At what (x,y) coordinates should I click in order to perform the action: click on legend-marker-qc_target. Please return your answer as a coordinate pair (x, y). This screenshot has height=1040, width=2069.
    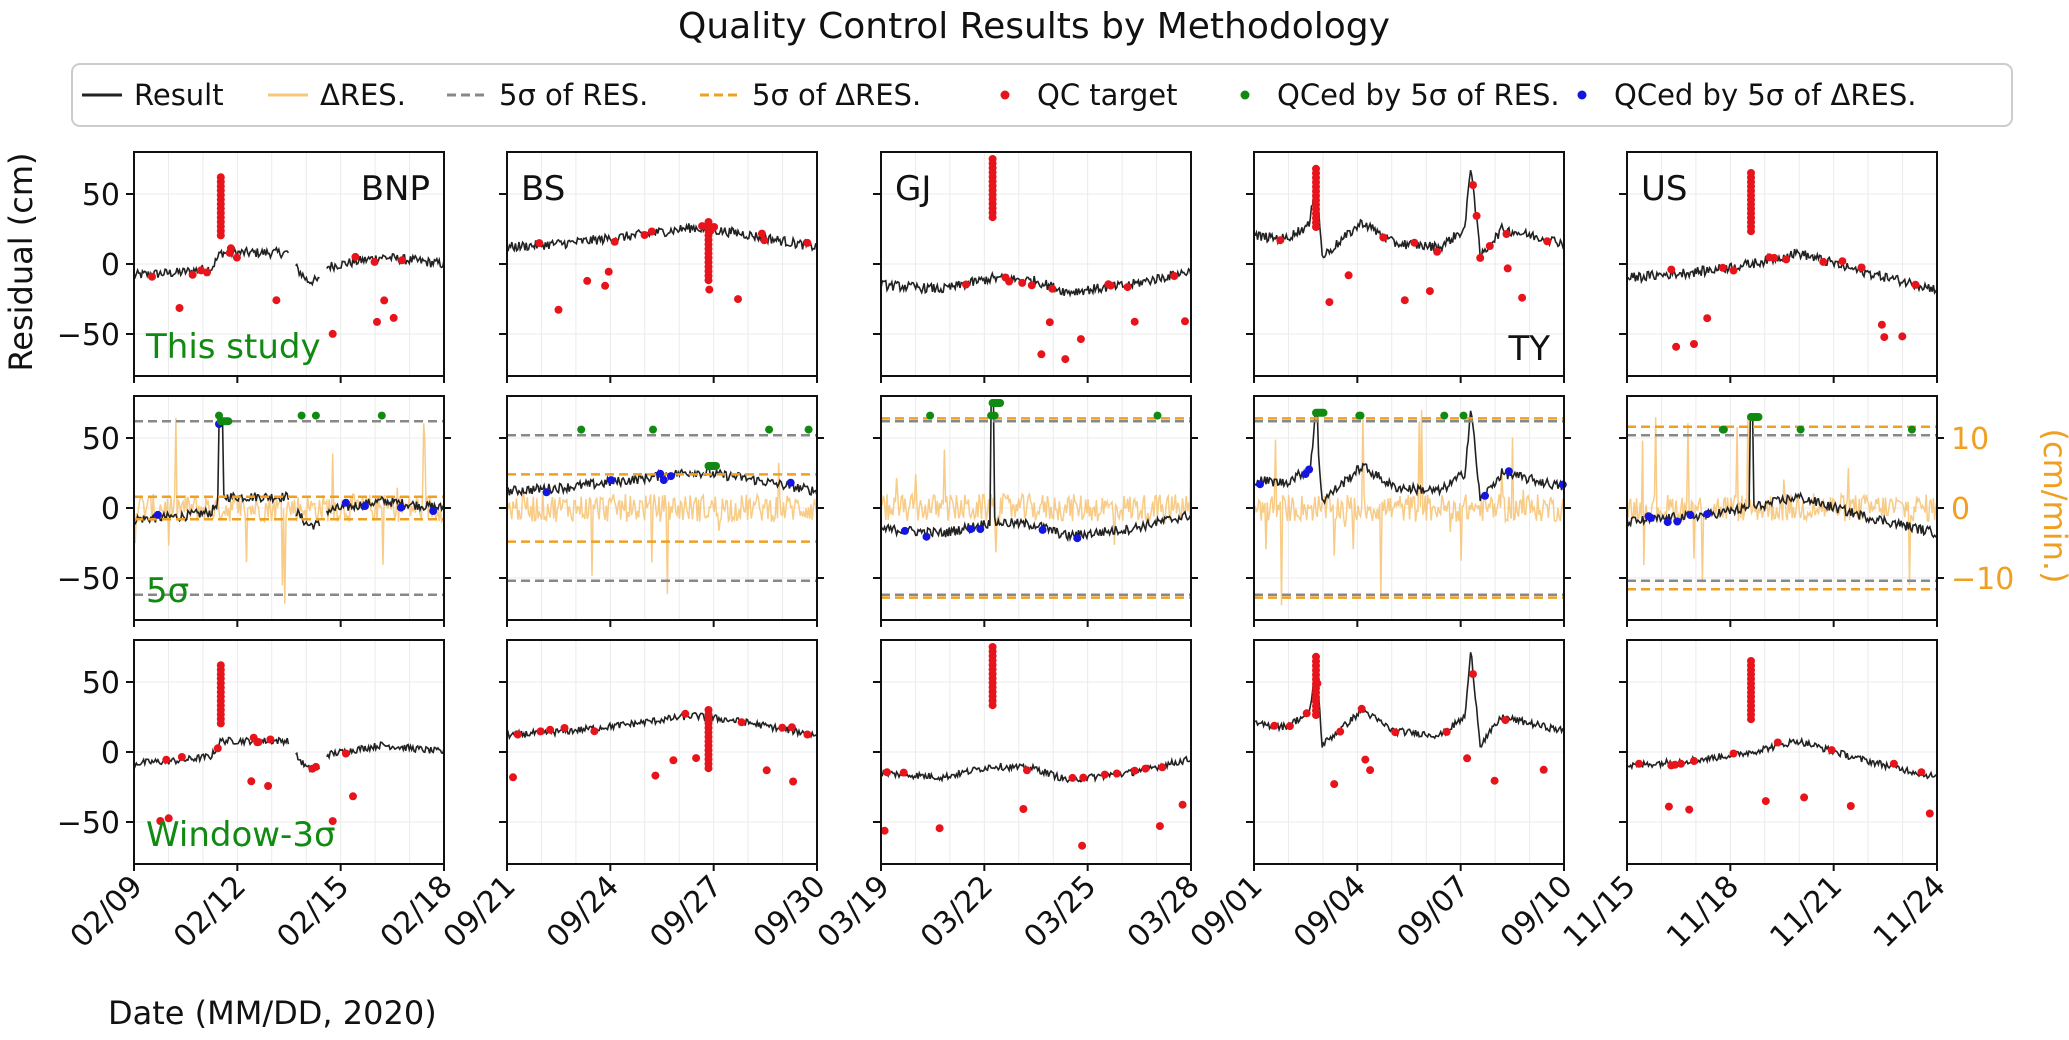
    Looking at the image, I should click on (1005, 95).